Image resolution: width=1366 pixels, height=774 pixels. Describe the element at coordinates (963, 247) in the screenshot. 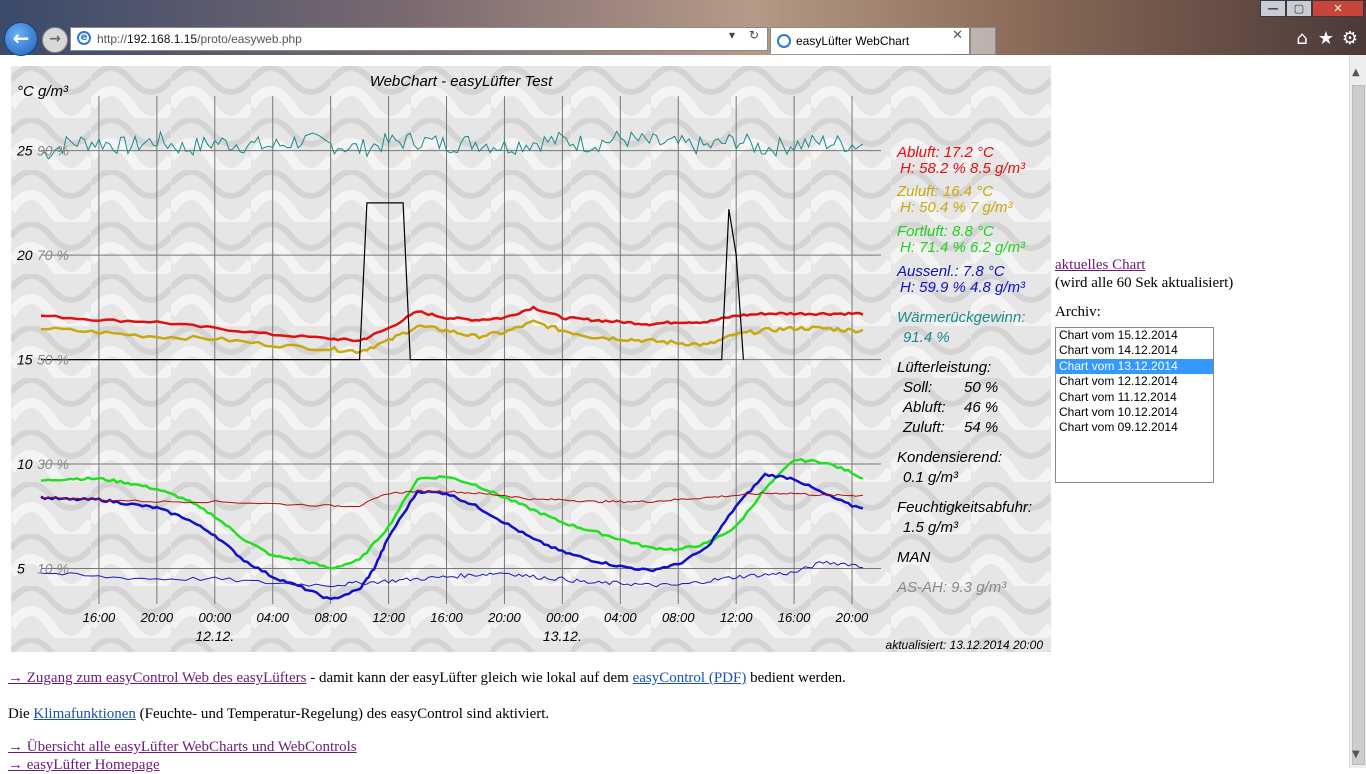

I see `legend-fortluft-hum: H: 71.4 % 6.2 g/m³` at that location.